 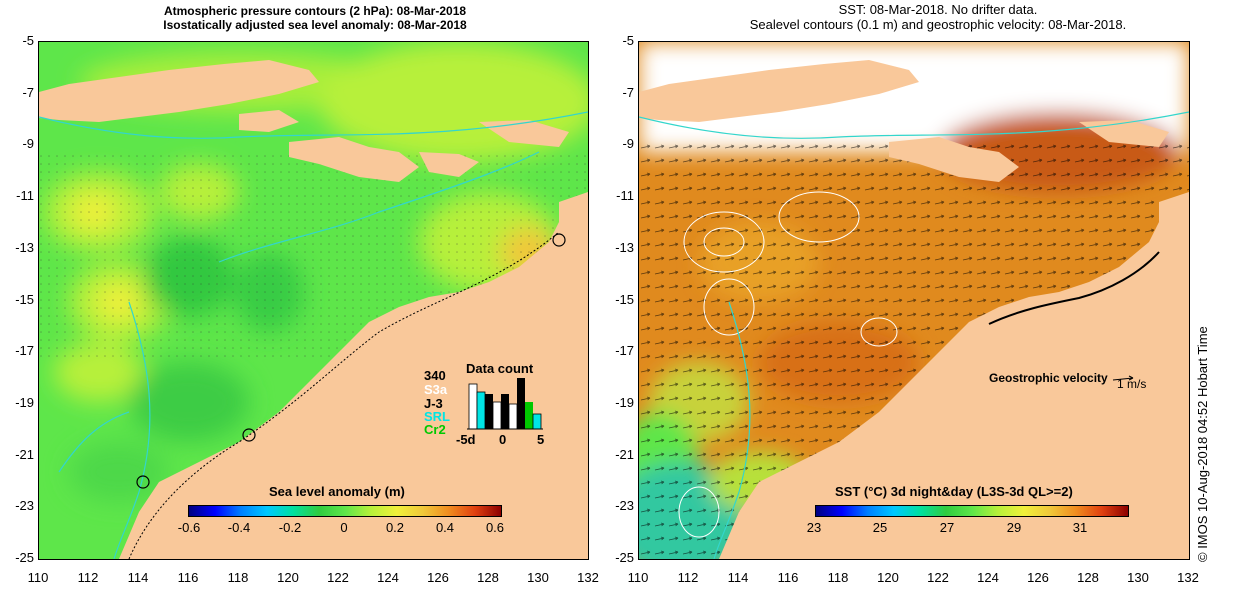 I want to click on sla-colorbar, so click(x=345, y=511).